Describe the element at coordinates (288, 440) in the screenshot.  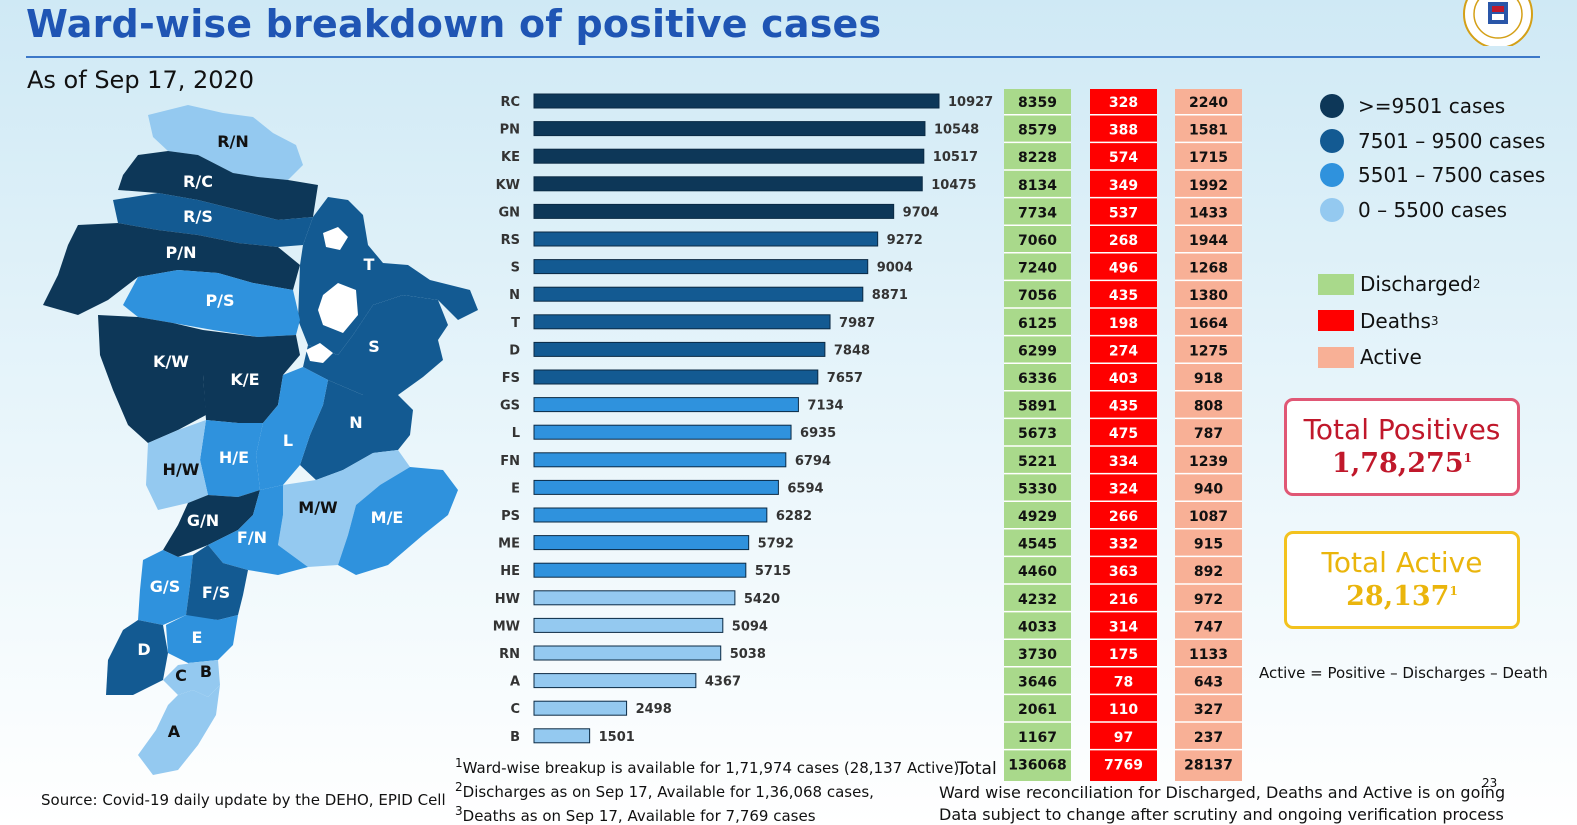
I see `ward-map-label: L` at that location.